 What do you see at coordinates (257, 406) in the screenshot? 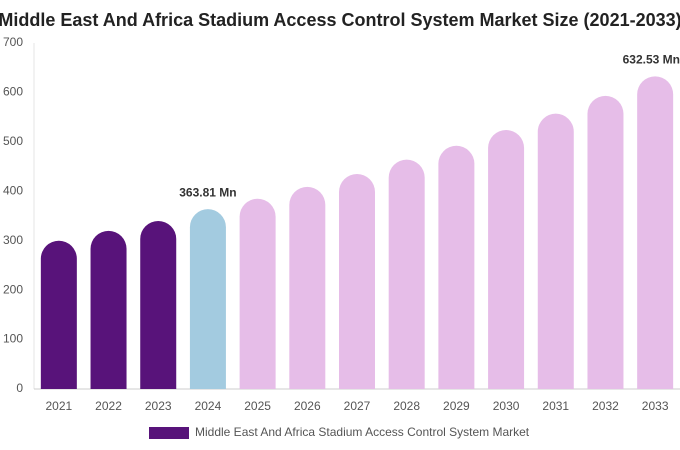
I see `x-tick-label: 2025` at bounding box center [257, 406].